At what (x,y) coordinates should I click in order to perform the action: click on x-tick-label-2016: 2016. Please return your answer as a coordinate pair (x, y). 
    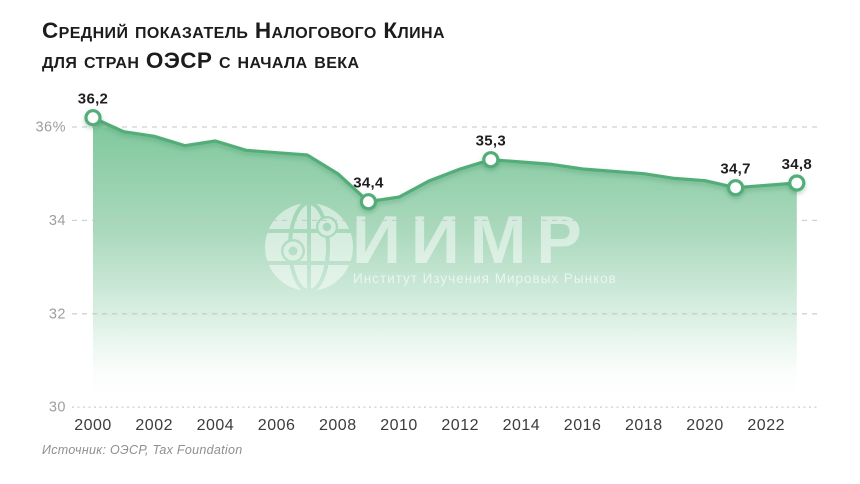
    Looking at the image, I should click on (583, 425).